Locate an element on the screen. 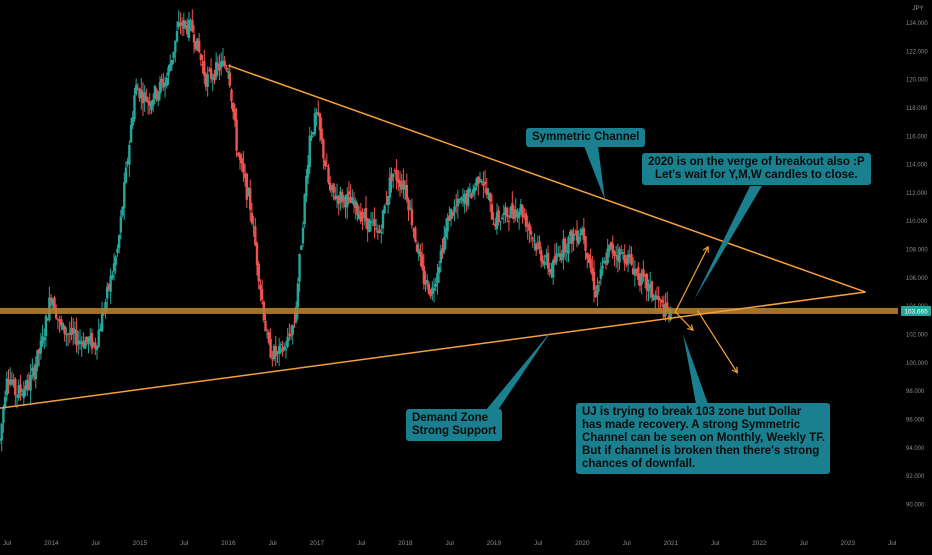 The height and width of the screenshot is (555, 932). y-tick-label: 106.000 is located at coordinates (917, 279).